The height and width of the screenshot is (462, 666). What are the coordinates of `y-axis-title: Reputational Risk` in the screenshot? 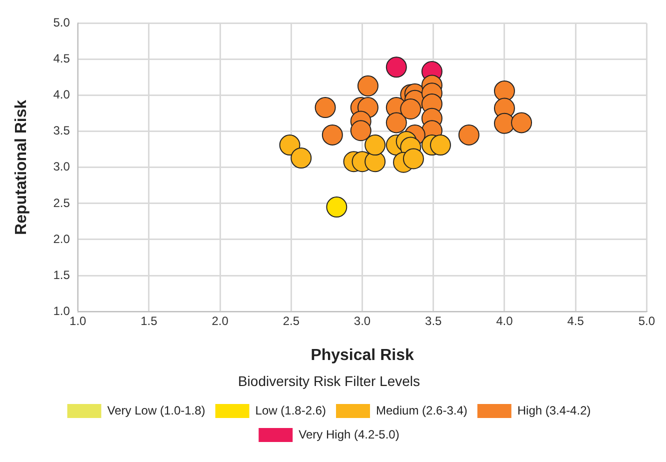 It's located at (21, 167).